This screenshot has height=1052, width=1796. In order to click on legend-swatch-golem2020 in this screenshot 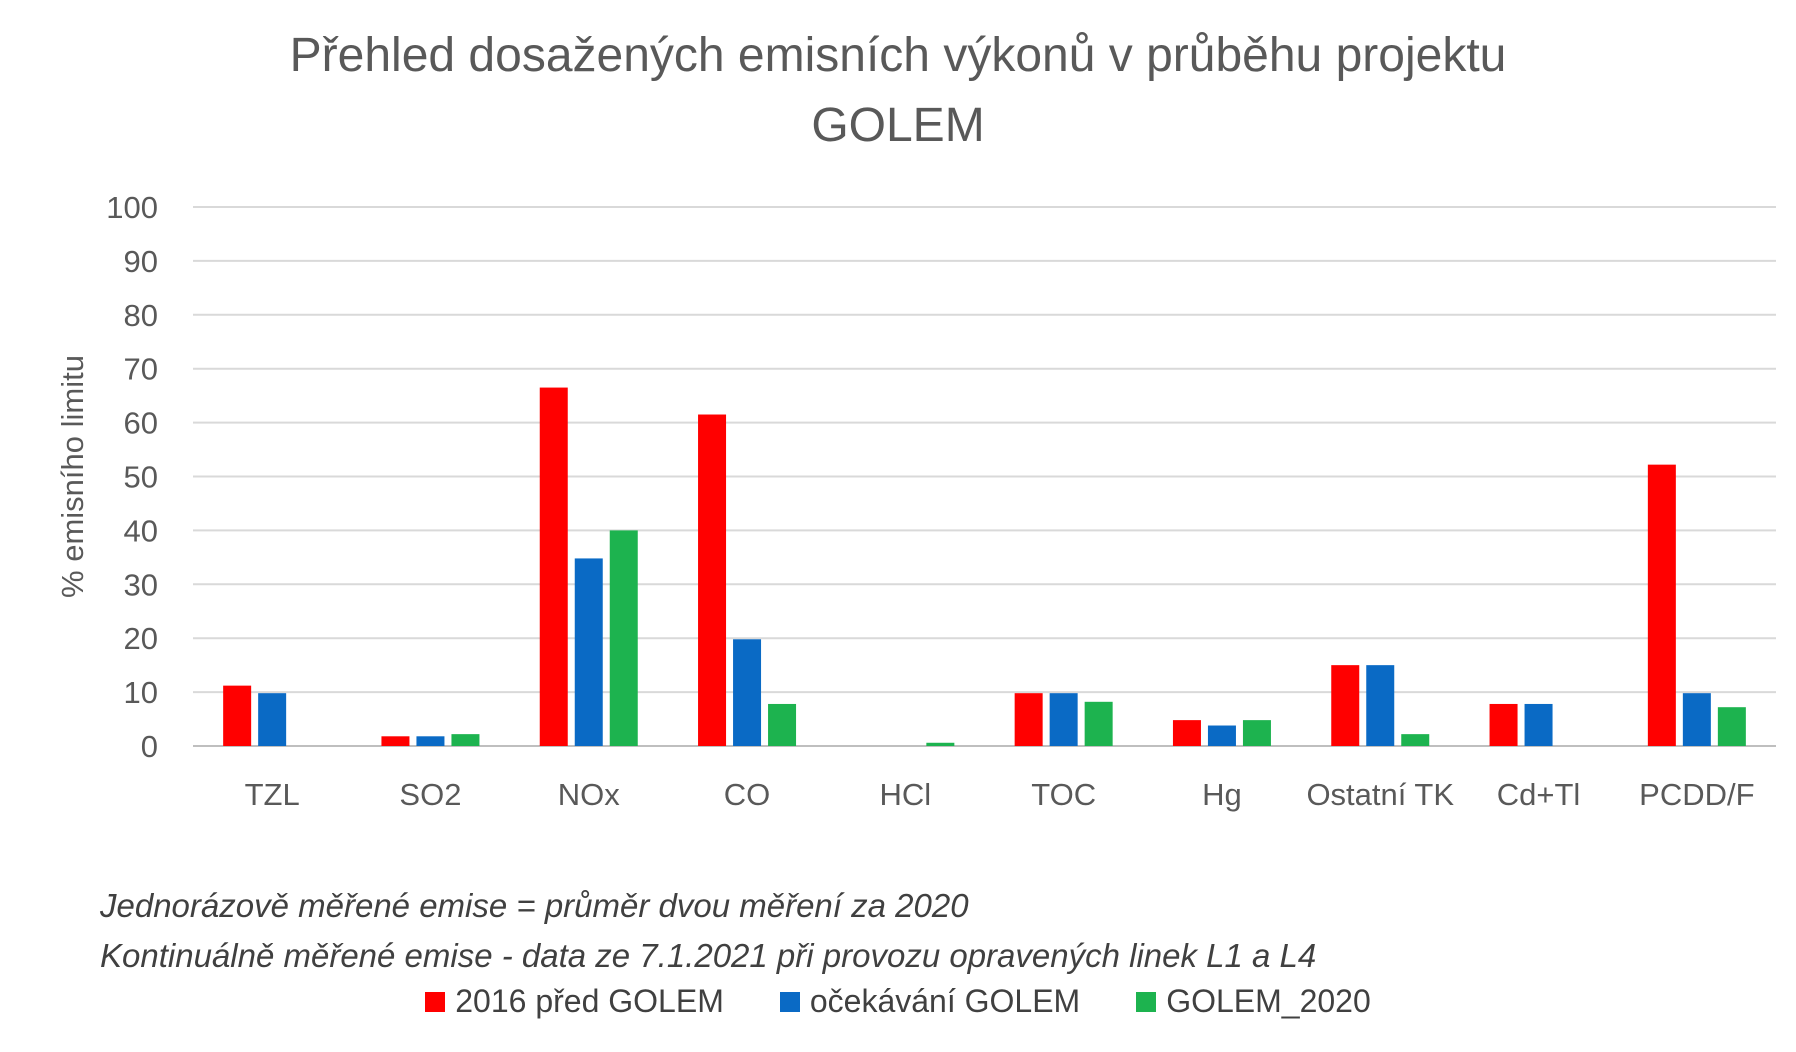, I will do `click(1146, 1001)`.